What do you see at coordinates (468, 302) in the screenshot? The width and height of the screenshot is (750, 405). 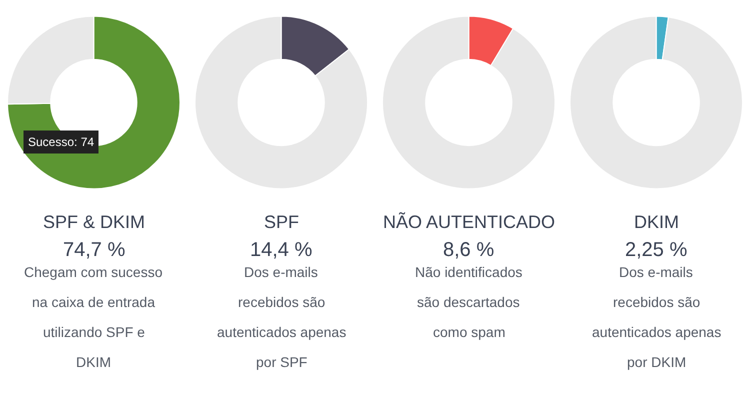 I see `text: Não identificados são descartados como spam` at bounding box center [468, 302].